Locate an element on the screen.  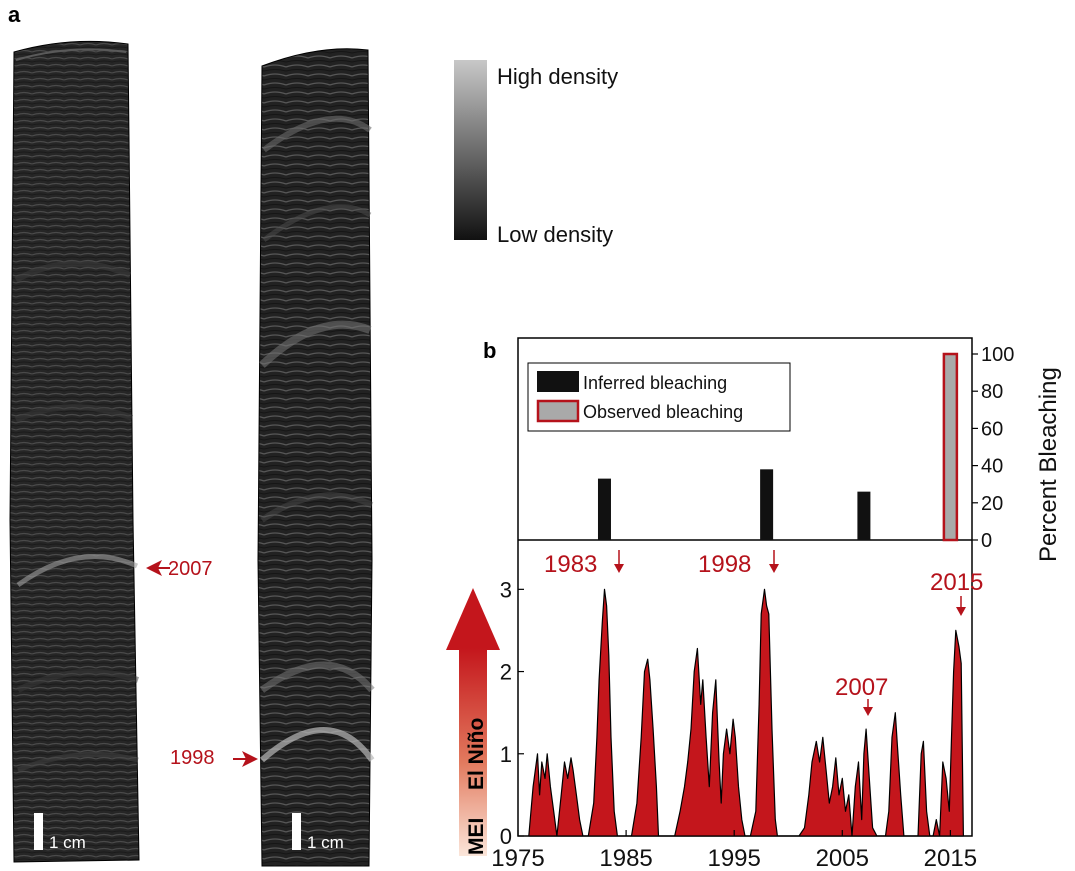
mei-el-nino-arrow: MEI El Niño is located at coordinates (473, 722).